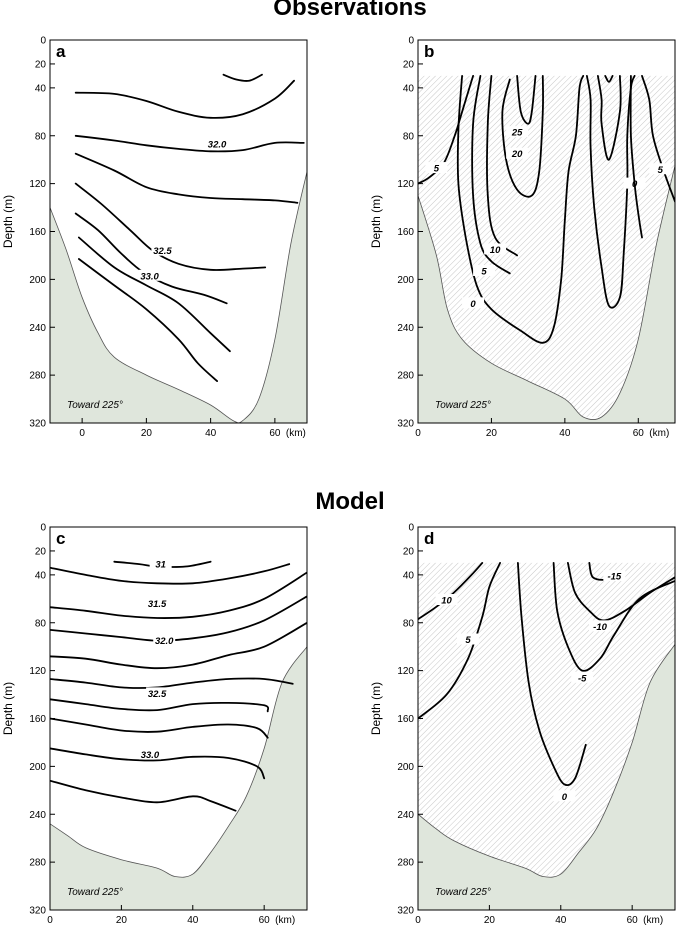 The height and width of the screenshot is (930, 700). I want to click on x-tick-label: 40, so click(193, 920).